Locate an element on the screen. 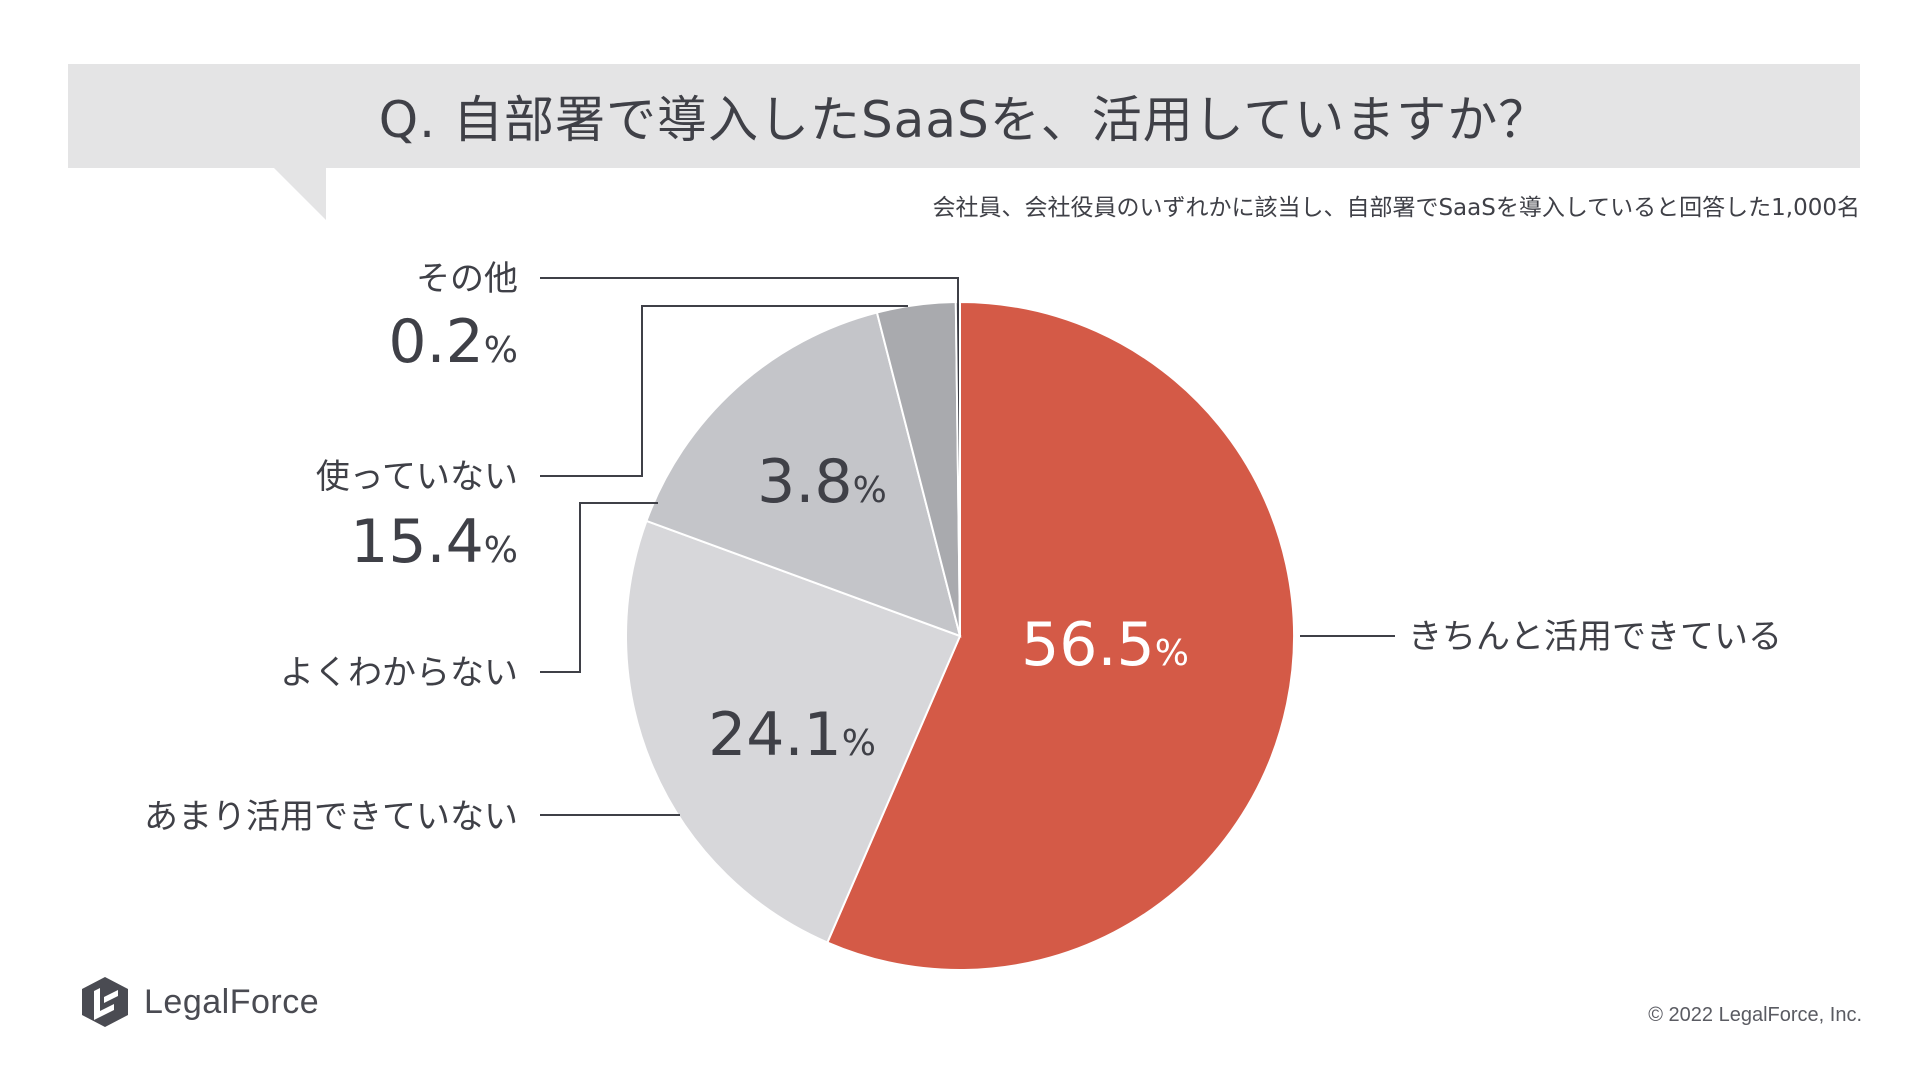  value-other: 0.2% is located at coordinates (453, 342).